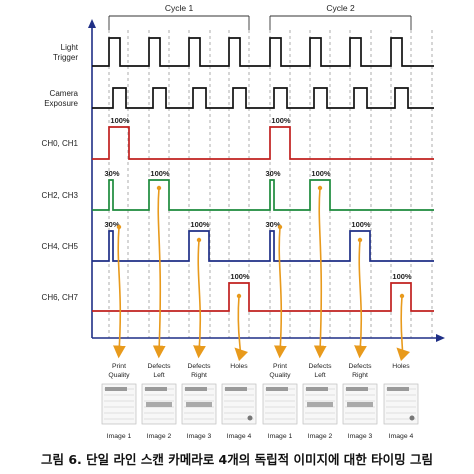 The height and width of the screenshot is (474, 474). I want to click on cycle-label: Cycle 2, so click(340, 8).